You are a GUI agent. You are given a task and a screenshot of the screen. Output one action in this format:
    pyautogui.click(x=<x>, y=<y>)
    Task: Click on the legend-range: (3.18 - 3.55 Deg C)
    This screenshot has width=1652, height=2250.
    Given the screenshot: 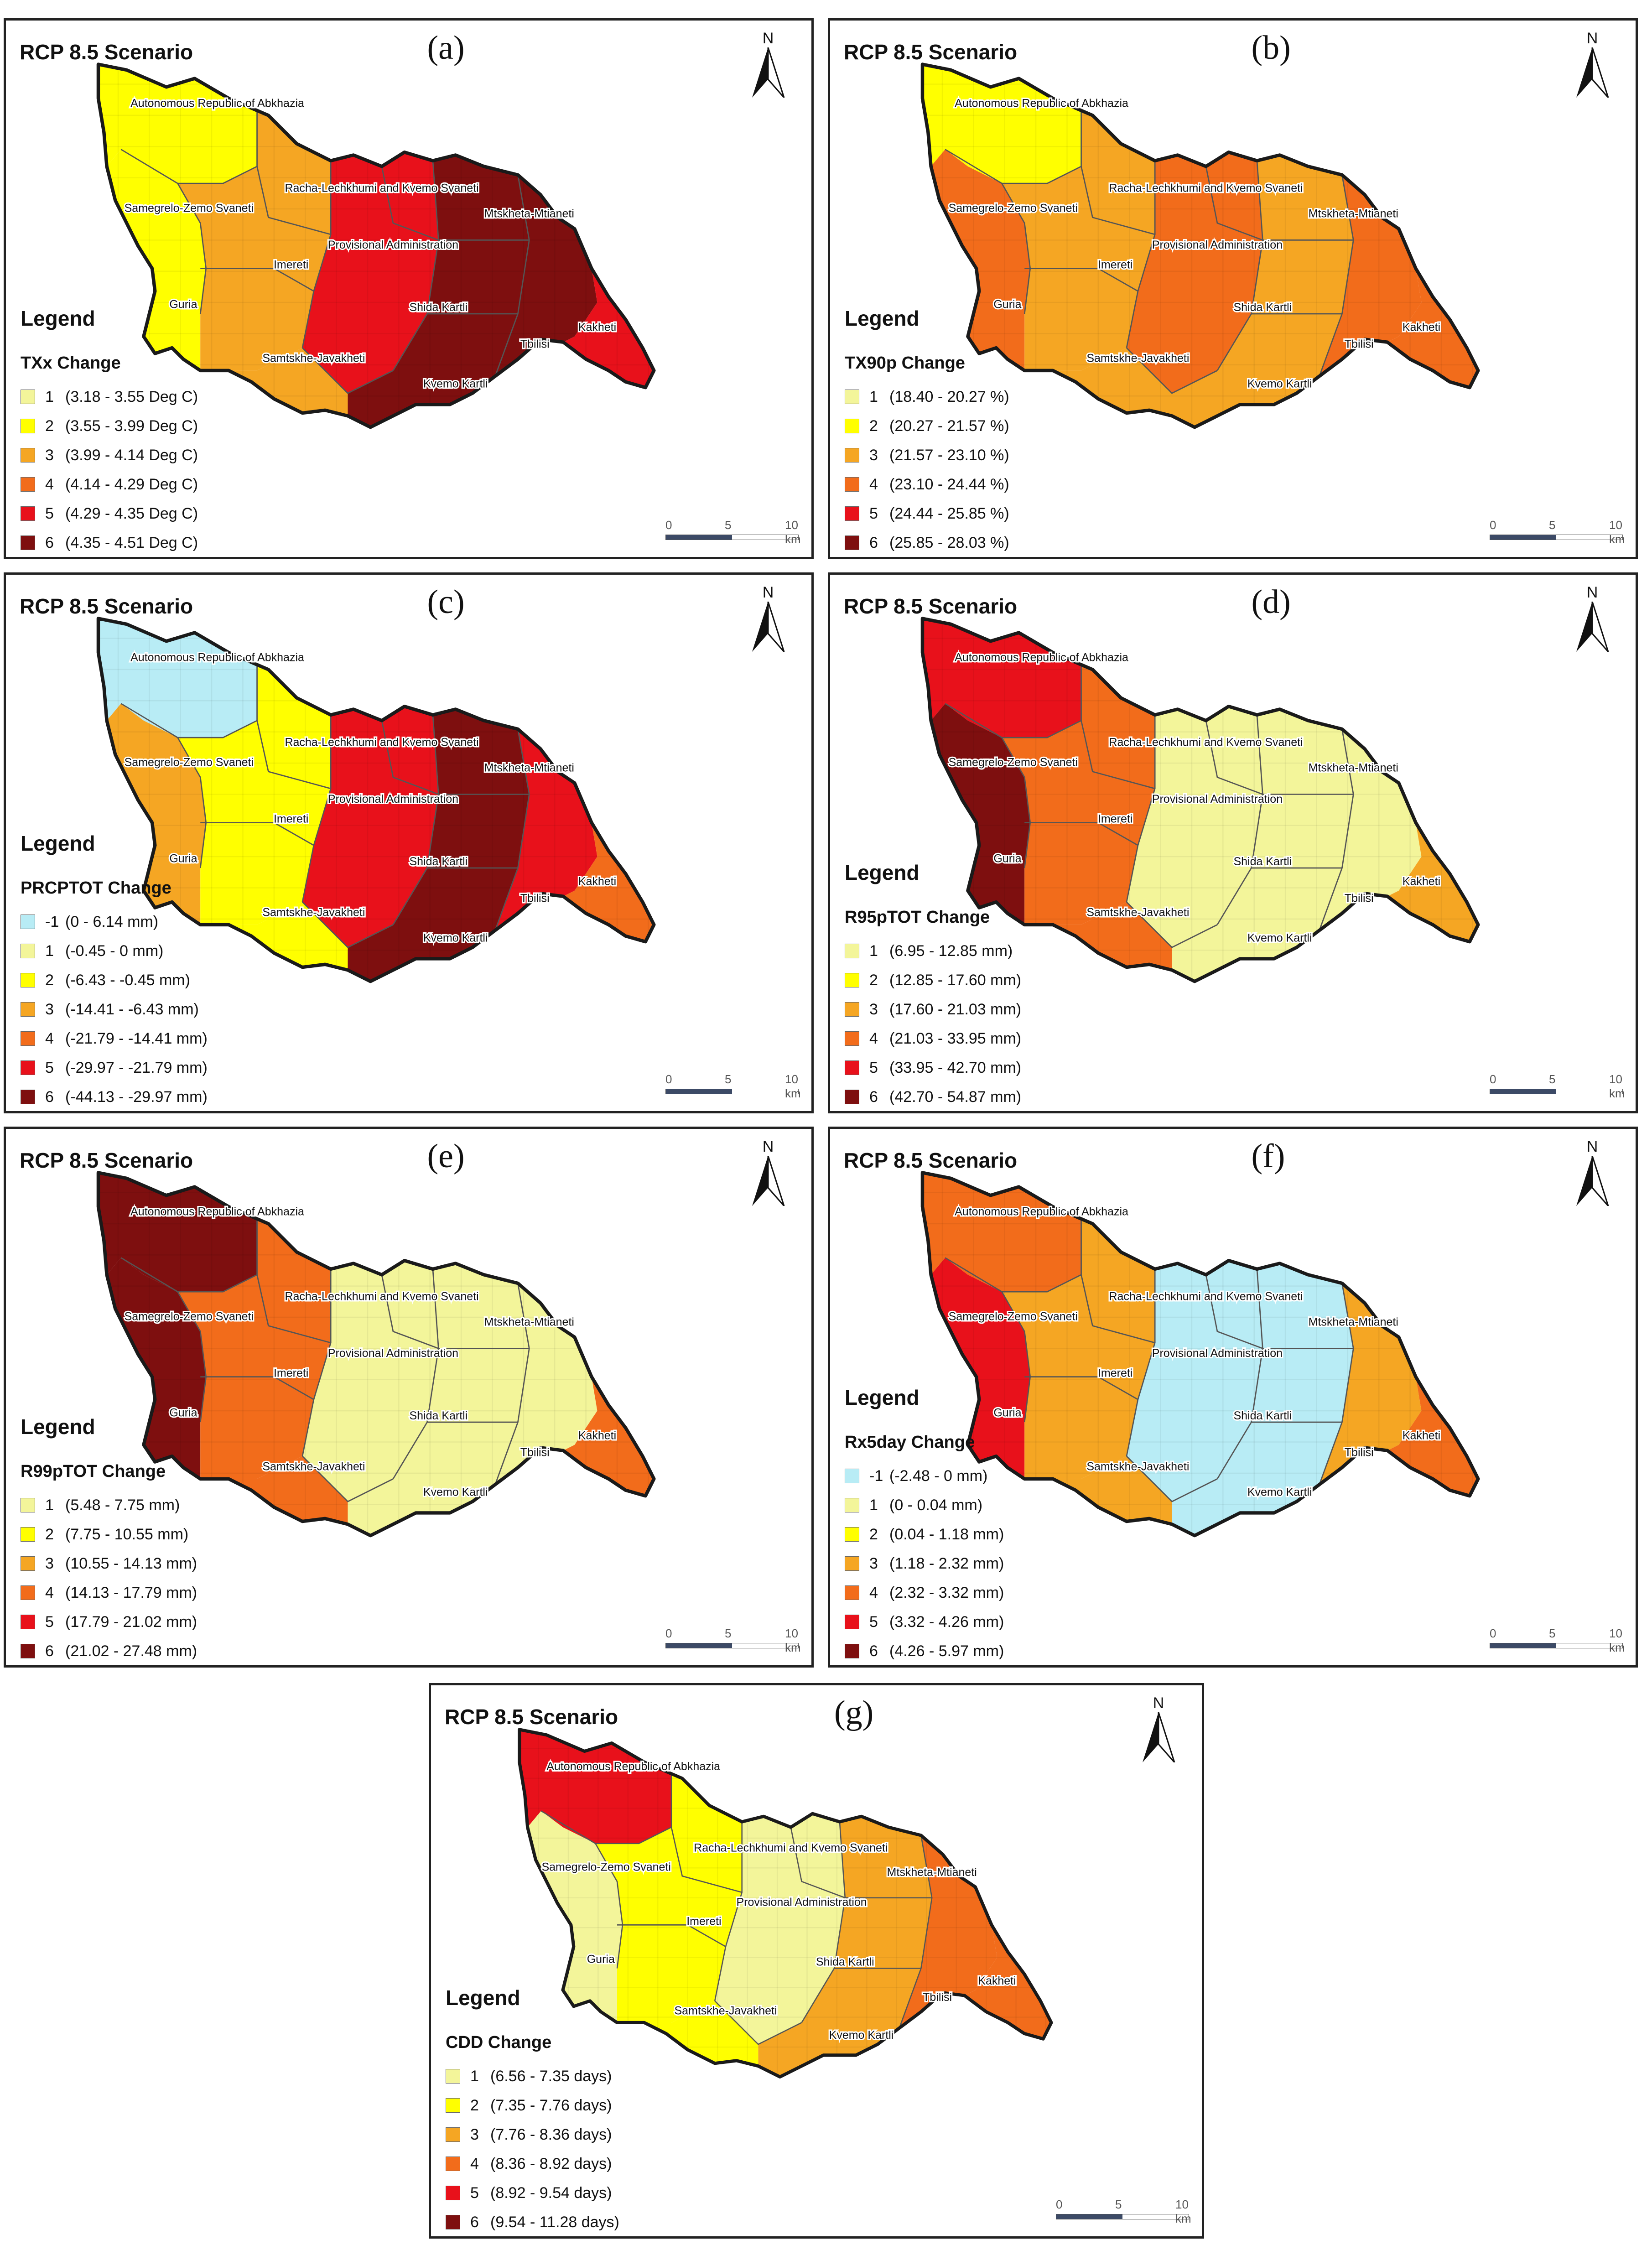 What is the action you would take?
    pyautogui.click(x=131, y=396)
    